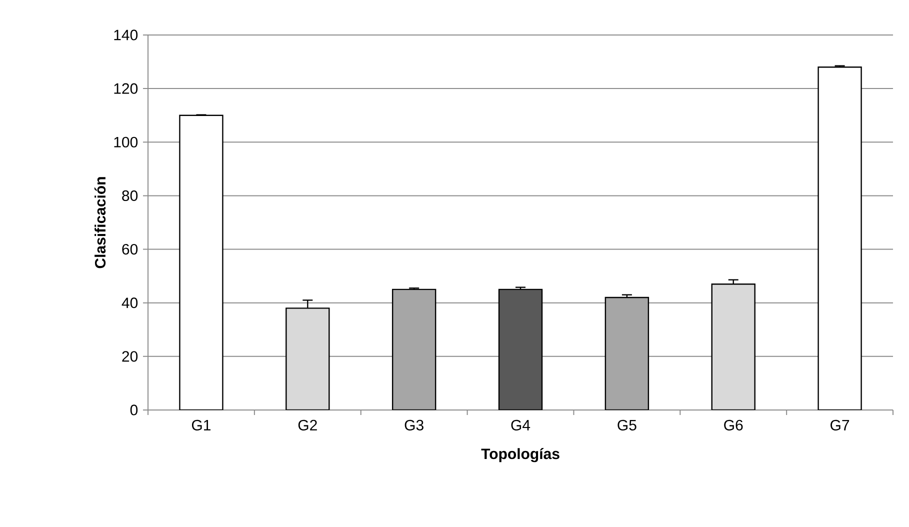 This screenshot has height=527, width=909. I want to click on y-tick-label: 20, so click(130, 356).